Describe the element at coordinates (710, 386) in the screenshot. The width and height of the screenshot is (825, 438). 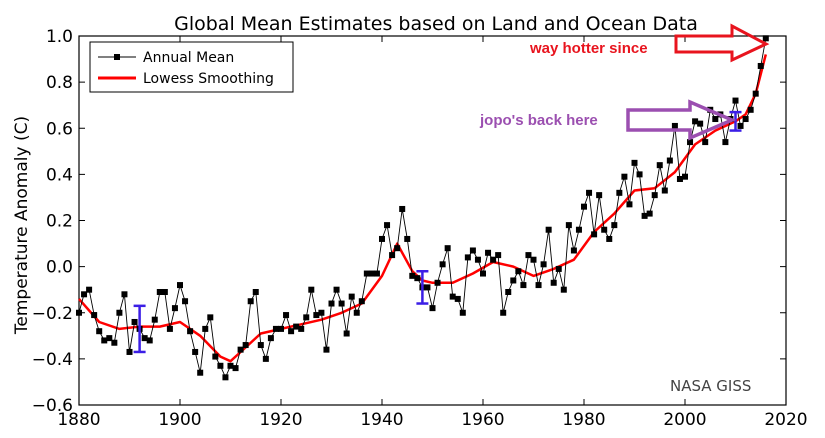
I see `watermark-nasa-giss: NASA GISS` at that location.